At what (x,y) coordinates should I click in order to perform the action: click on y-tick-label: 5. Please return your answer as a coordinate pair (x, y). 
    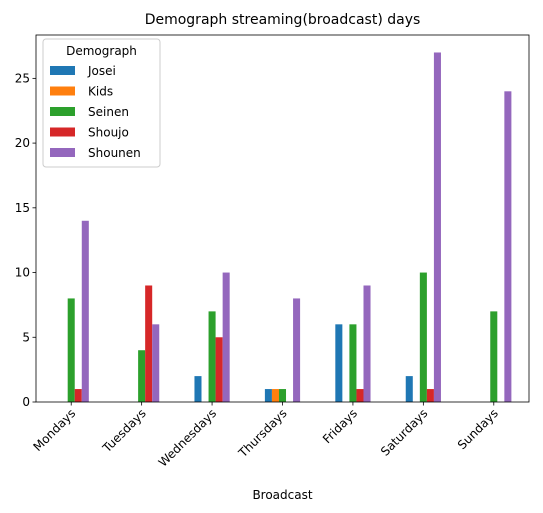
    Looking at the image, I should click on (26, 337).